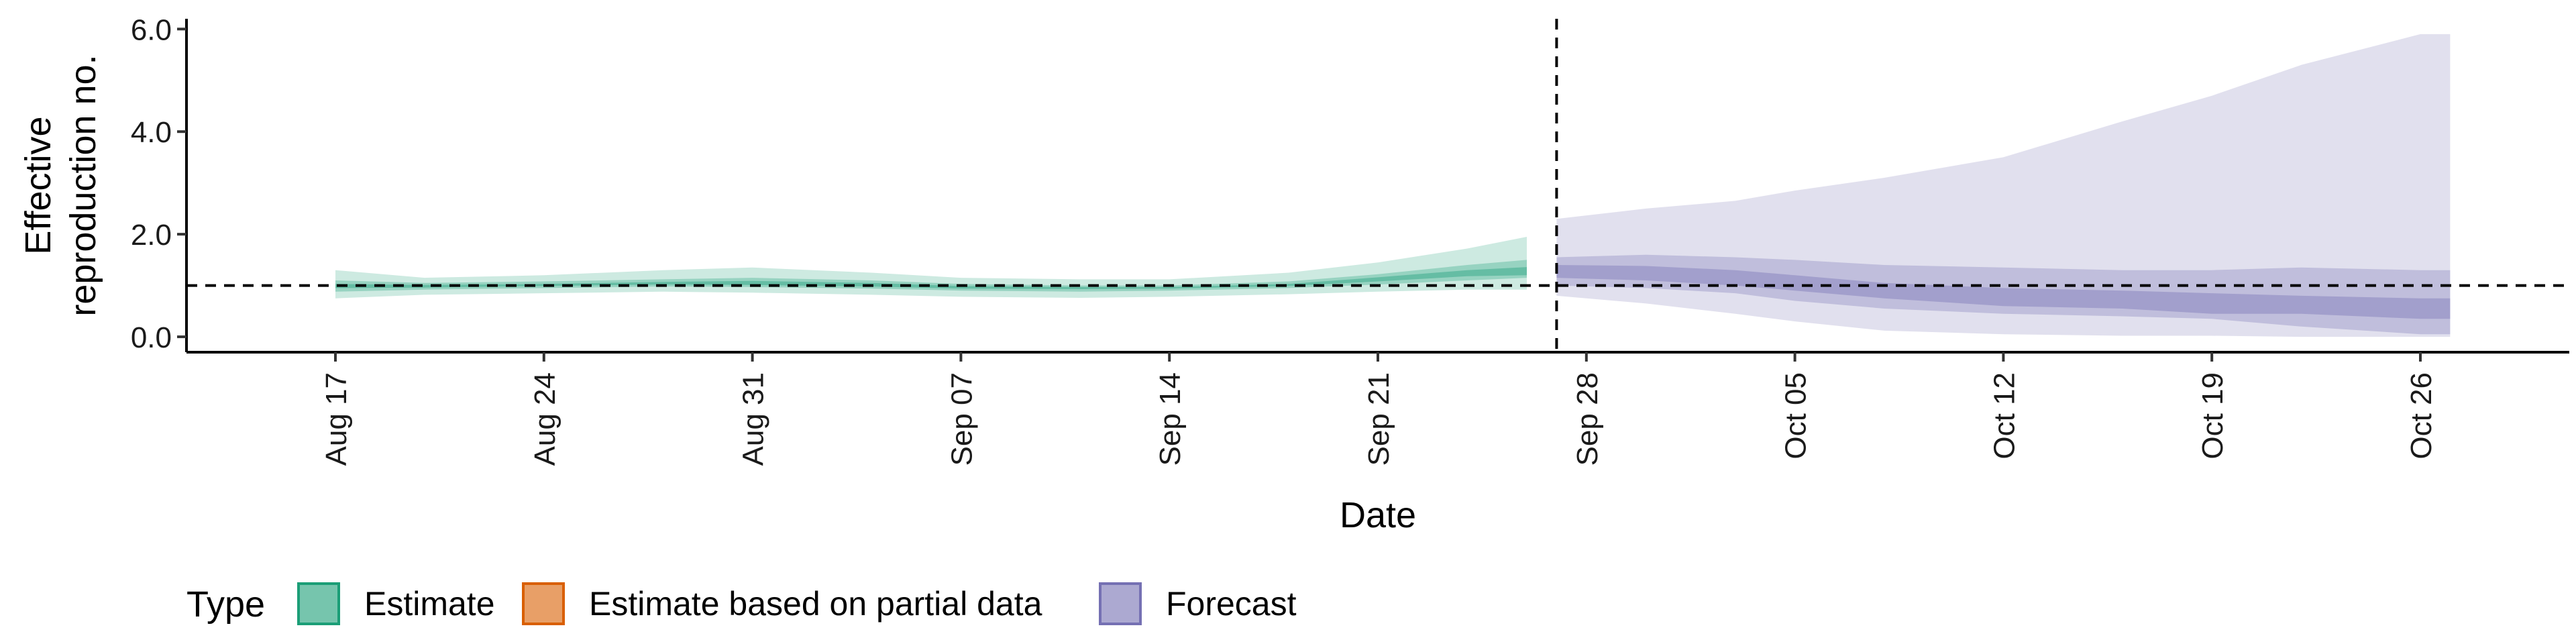  Describe the element at coordinates (1587, 419) in the screenshot. I see `x-tick-label: Sep 28` at that location.